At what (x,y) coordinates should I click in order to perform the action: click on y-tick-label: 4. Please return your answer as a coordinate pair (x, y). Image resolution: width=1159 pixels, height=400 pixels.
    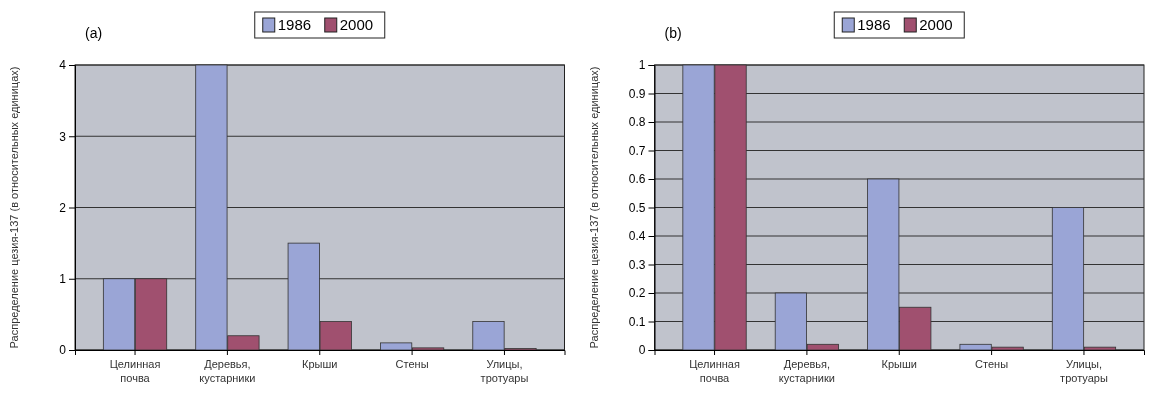
    Looking at the image, I should click on (63, 65).